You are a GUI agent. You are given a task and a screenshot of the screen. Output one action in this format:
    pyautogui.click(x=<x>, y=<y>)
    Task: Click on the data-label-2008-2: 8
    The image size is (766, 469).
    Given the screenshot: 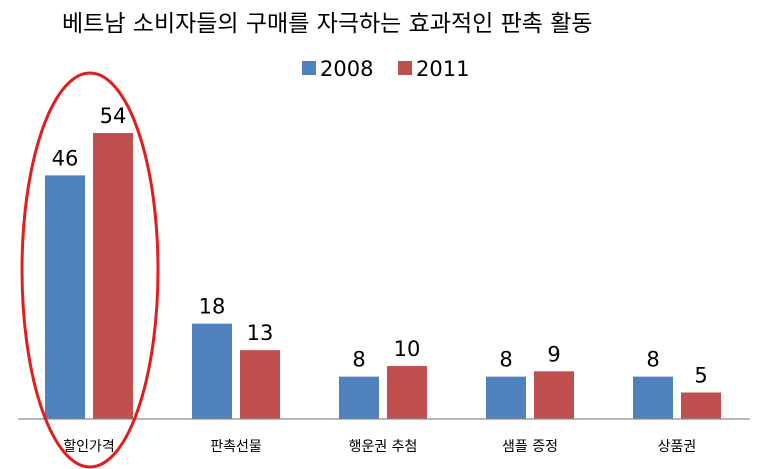 What is the action you would take?
    pyautogui.click(x=358, y=360)
    